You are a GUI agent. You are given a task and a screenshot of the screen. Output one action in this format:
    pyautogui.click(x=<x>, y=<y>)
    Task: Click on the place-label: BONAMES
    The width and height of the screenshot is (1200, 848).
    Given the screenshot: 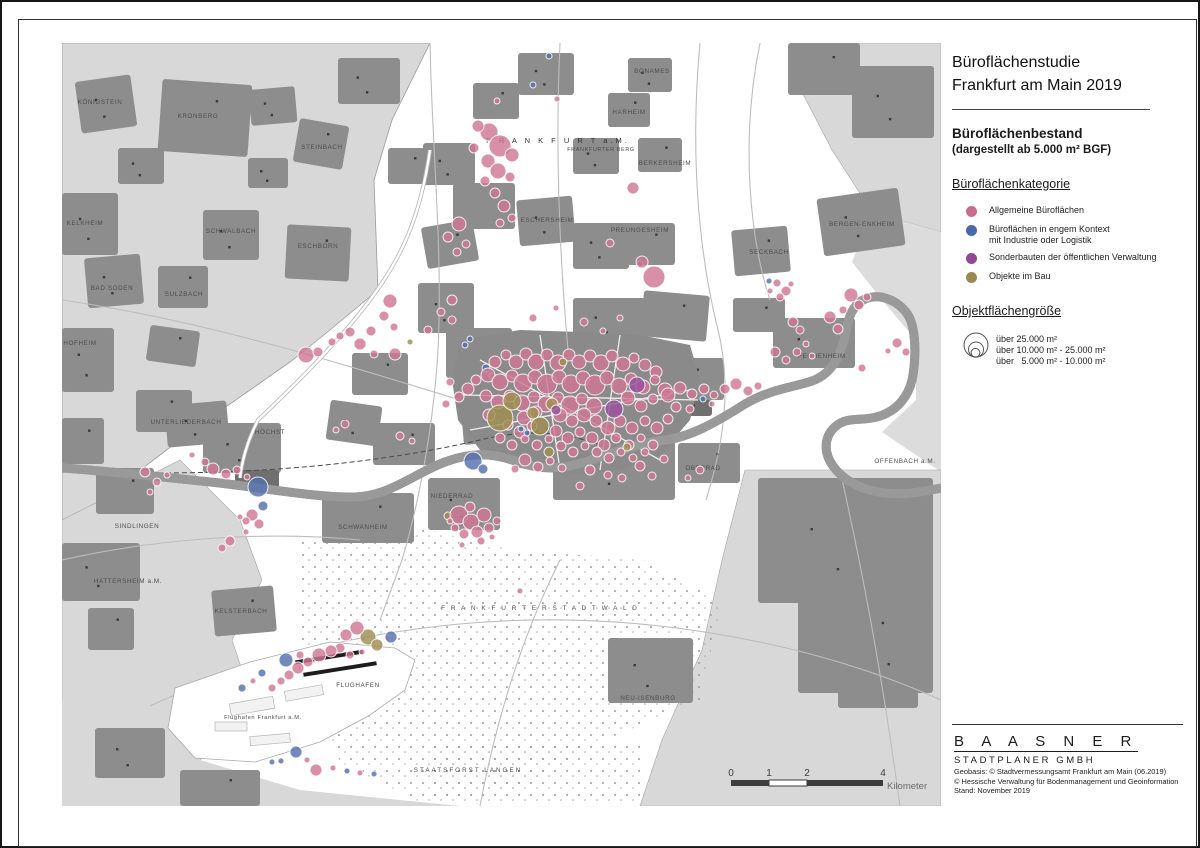 What is the action you would take?
    pyautogui.click(x=652, y=71)
    